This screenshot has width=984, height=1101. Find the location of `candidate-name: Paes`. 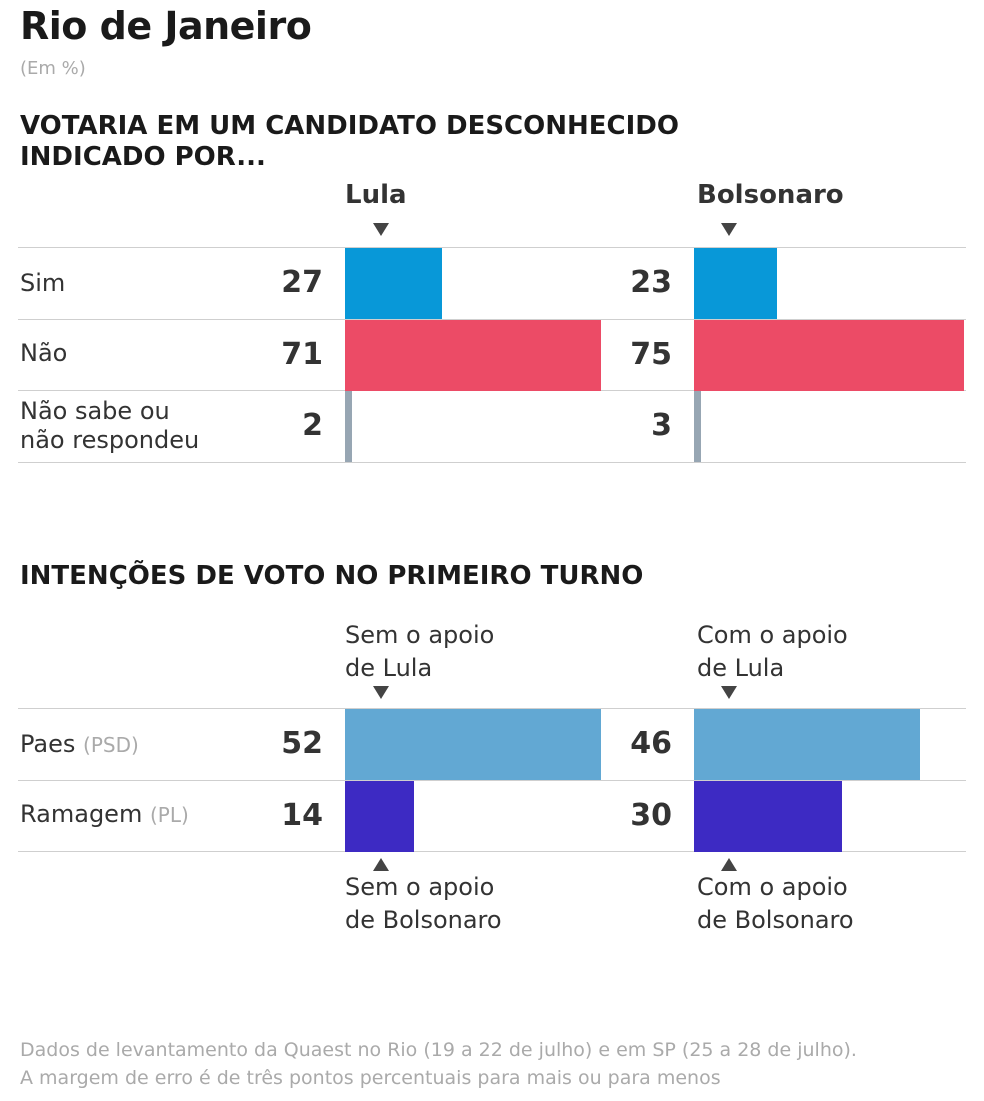

candidate-name: Paes is located at coordinates (48, 744).